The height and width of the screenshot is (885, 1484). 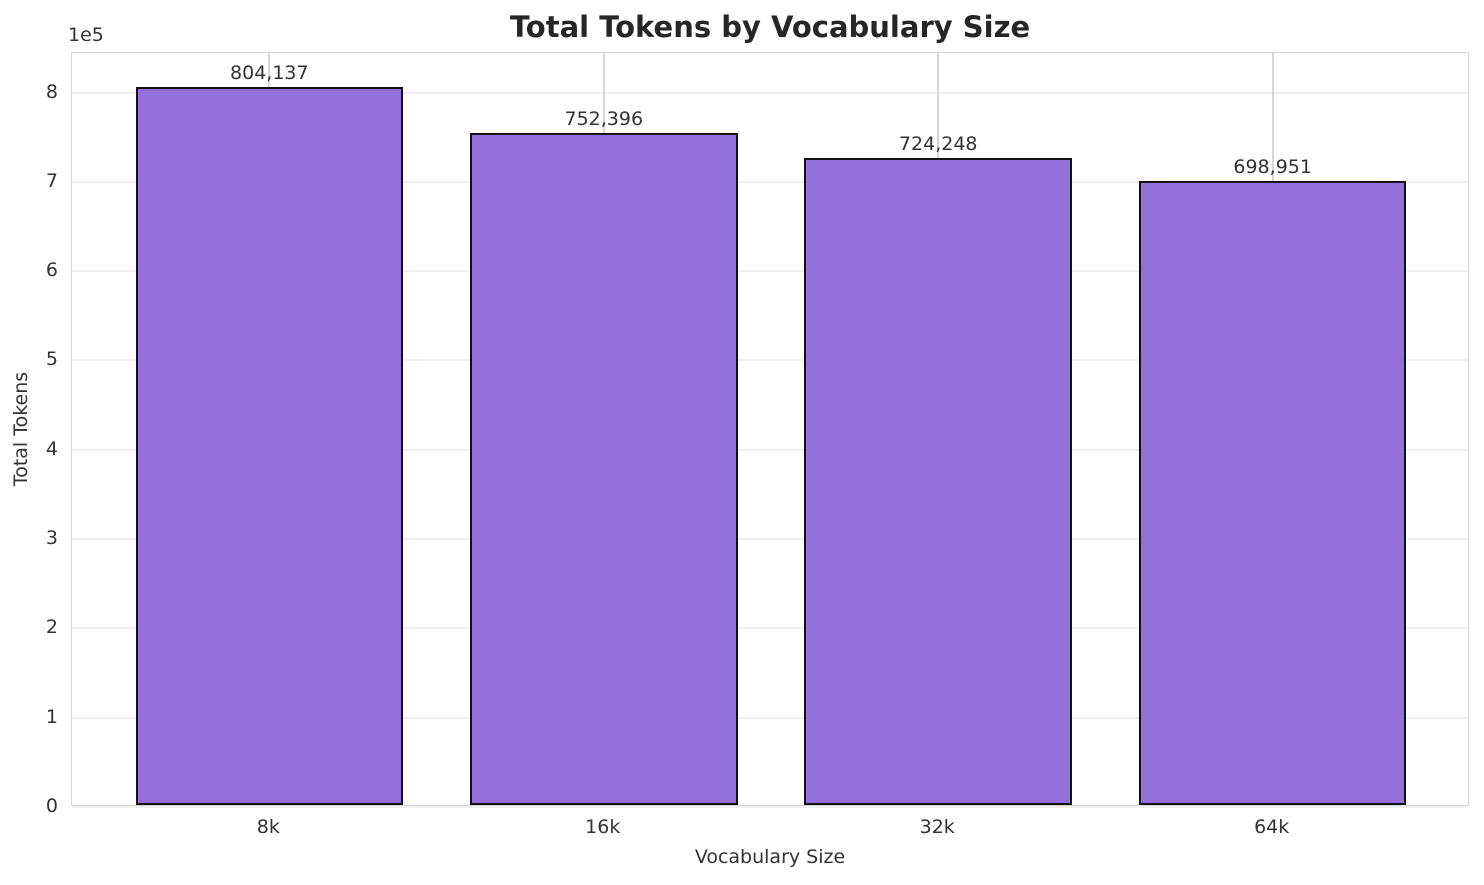 What do you see at coordinates (1272, 492) in the screenshot?
I see `bar-64k` at bounding box center [1272, 492].